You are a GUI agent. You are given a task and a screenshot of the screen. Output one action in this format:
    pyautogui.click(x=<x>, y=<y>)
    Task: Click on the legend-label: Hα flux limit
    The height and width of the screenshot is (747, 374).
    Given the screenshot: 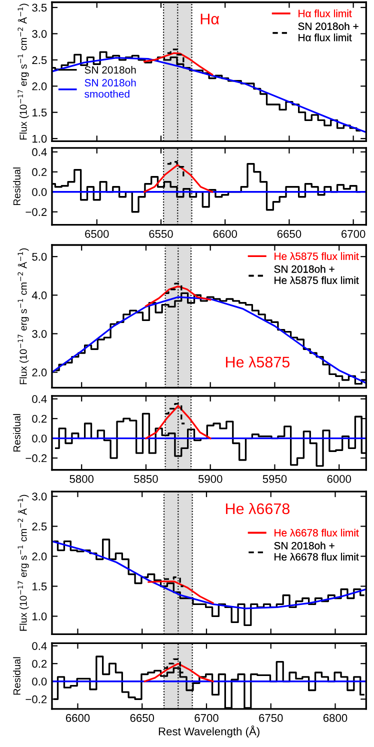 What is the action you would take?
    pyautogui.click(x=325, y=14)
    